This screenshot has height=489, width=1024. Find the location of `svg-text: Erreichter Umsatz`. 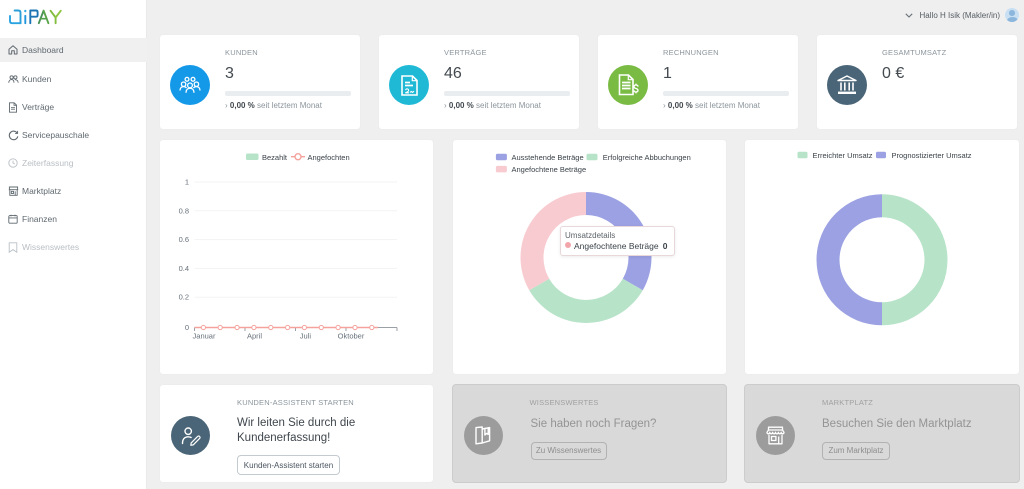

svg-text: Erreichter Umsatz is located at coordinates (843, 155).